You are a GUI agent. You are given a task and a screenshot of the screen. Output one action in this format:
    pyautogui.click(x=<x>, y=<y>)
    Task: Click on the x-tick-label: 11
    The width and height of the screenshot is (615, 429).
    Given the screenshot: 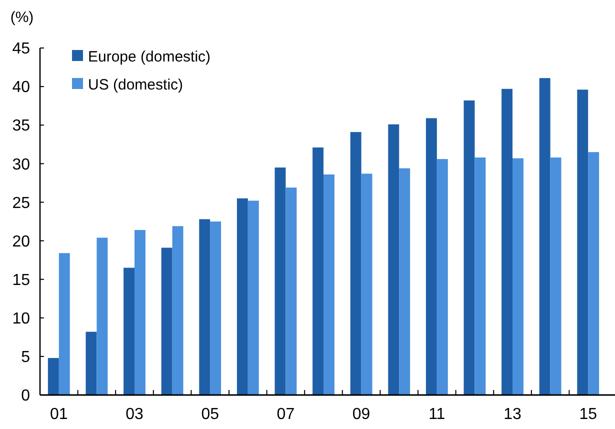 What is the action you would take?
    pyautogui.click(x=437, y=414)
    